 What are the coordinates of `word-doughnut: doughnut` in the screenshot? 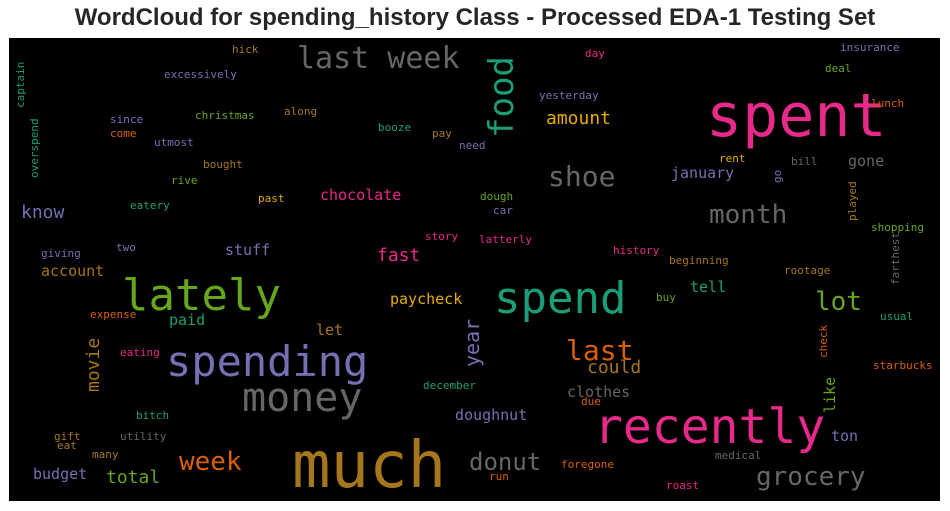 It's located at (491, 415).